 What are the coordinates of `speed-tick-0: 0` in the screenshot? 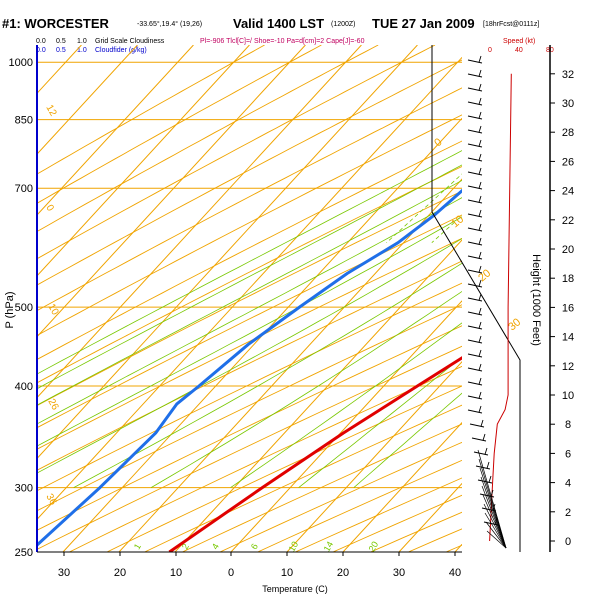 It's located at (490, 50).